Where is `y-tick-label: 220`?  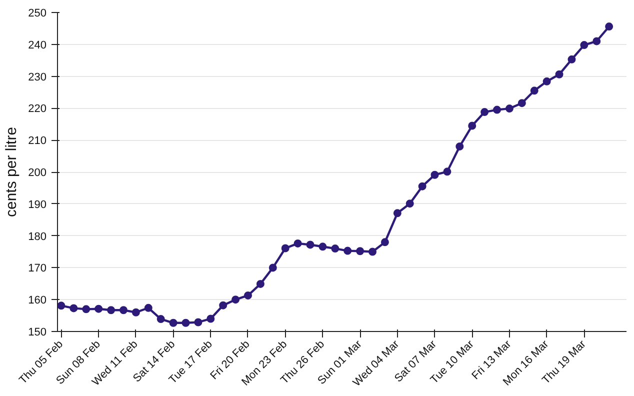
y-tick-label: 220 is located at coordinates (37, 109).